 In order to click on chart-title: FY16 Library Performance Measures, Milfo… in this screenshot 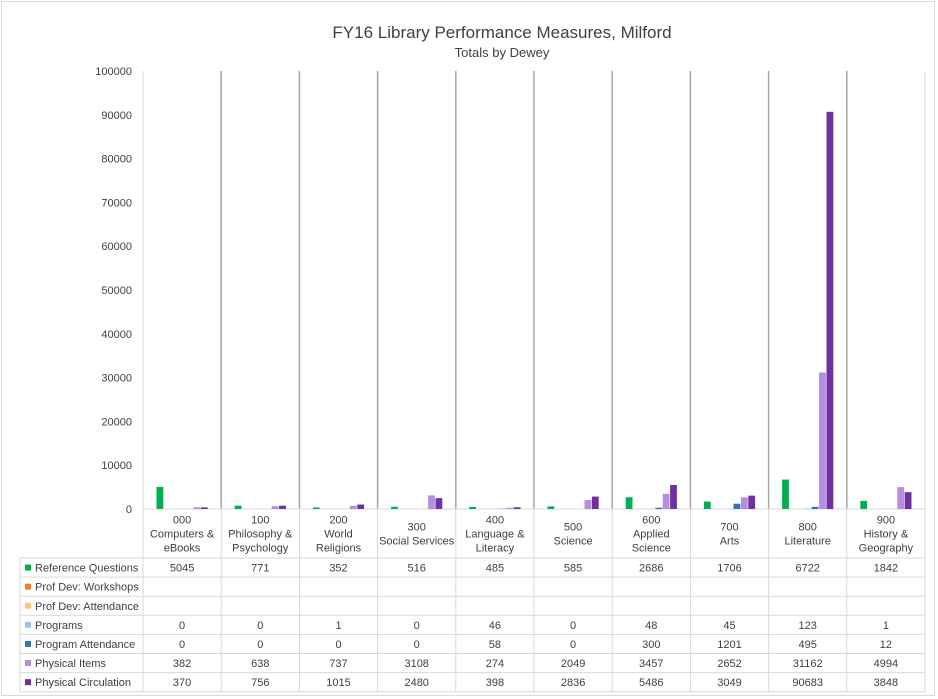, I will do `click(501, 32)`.